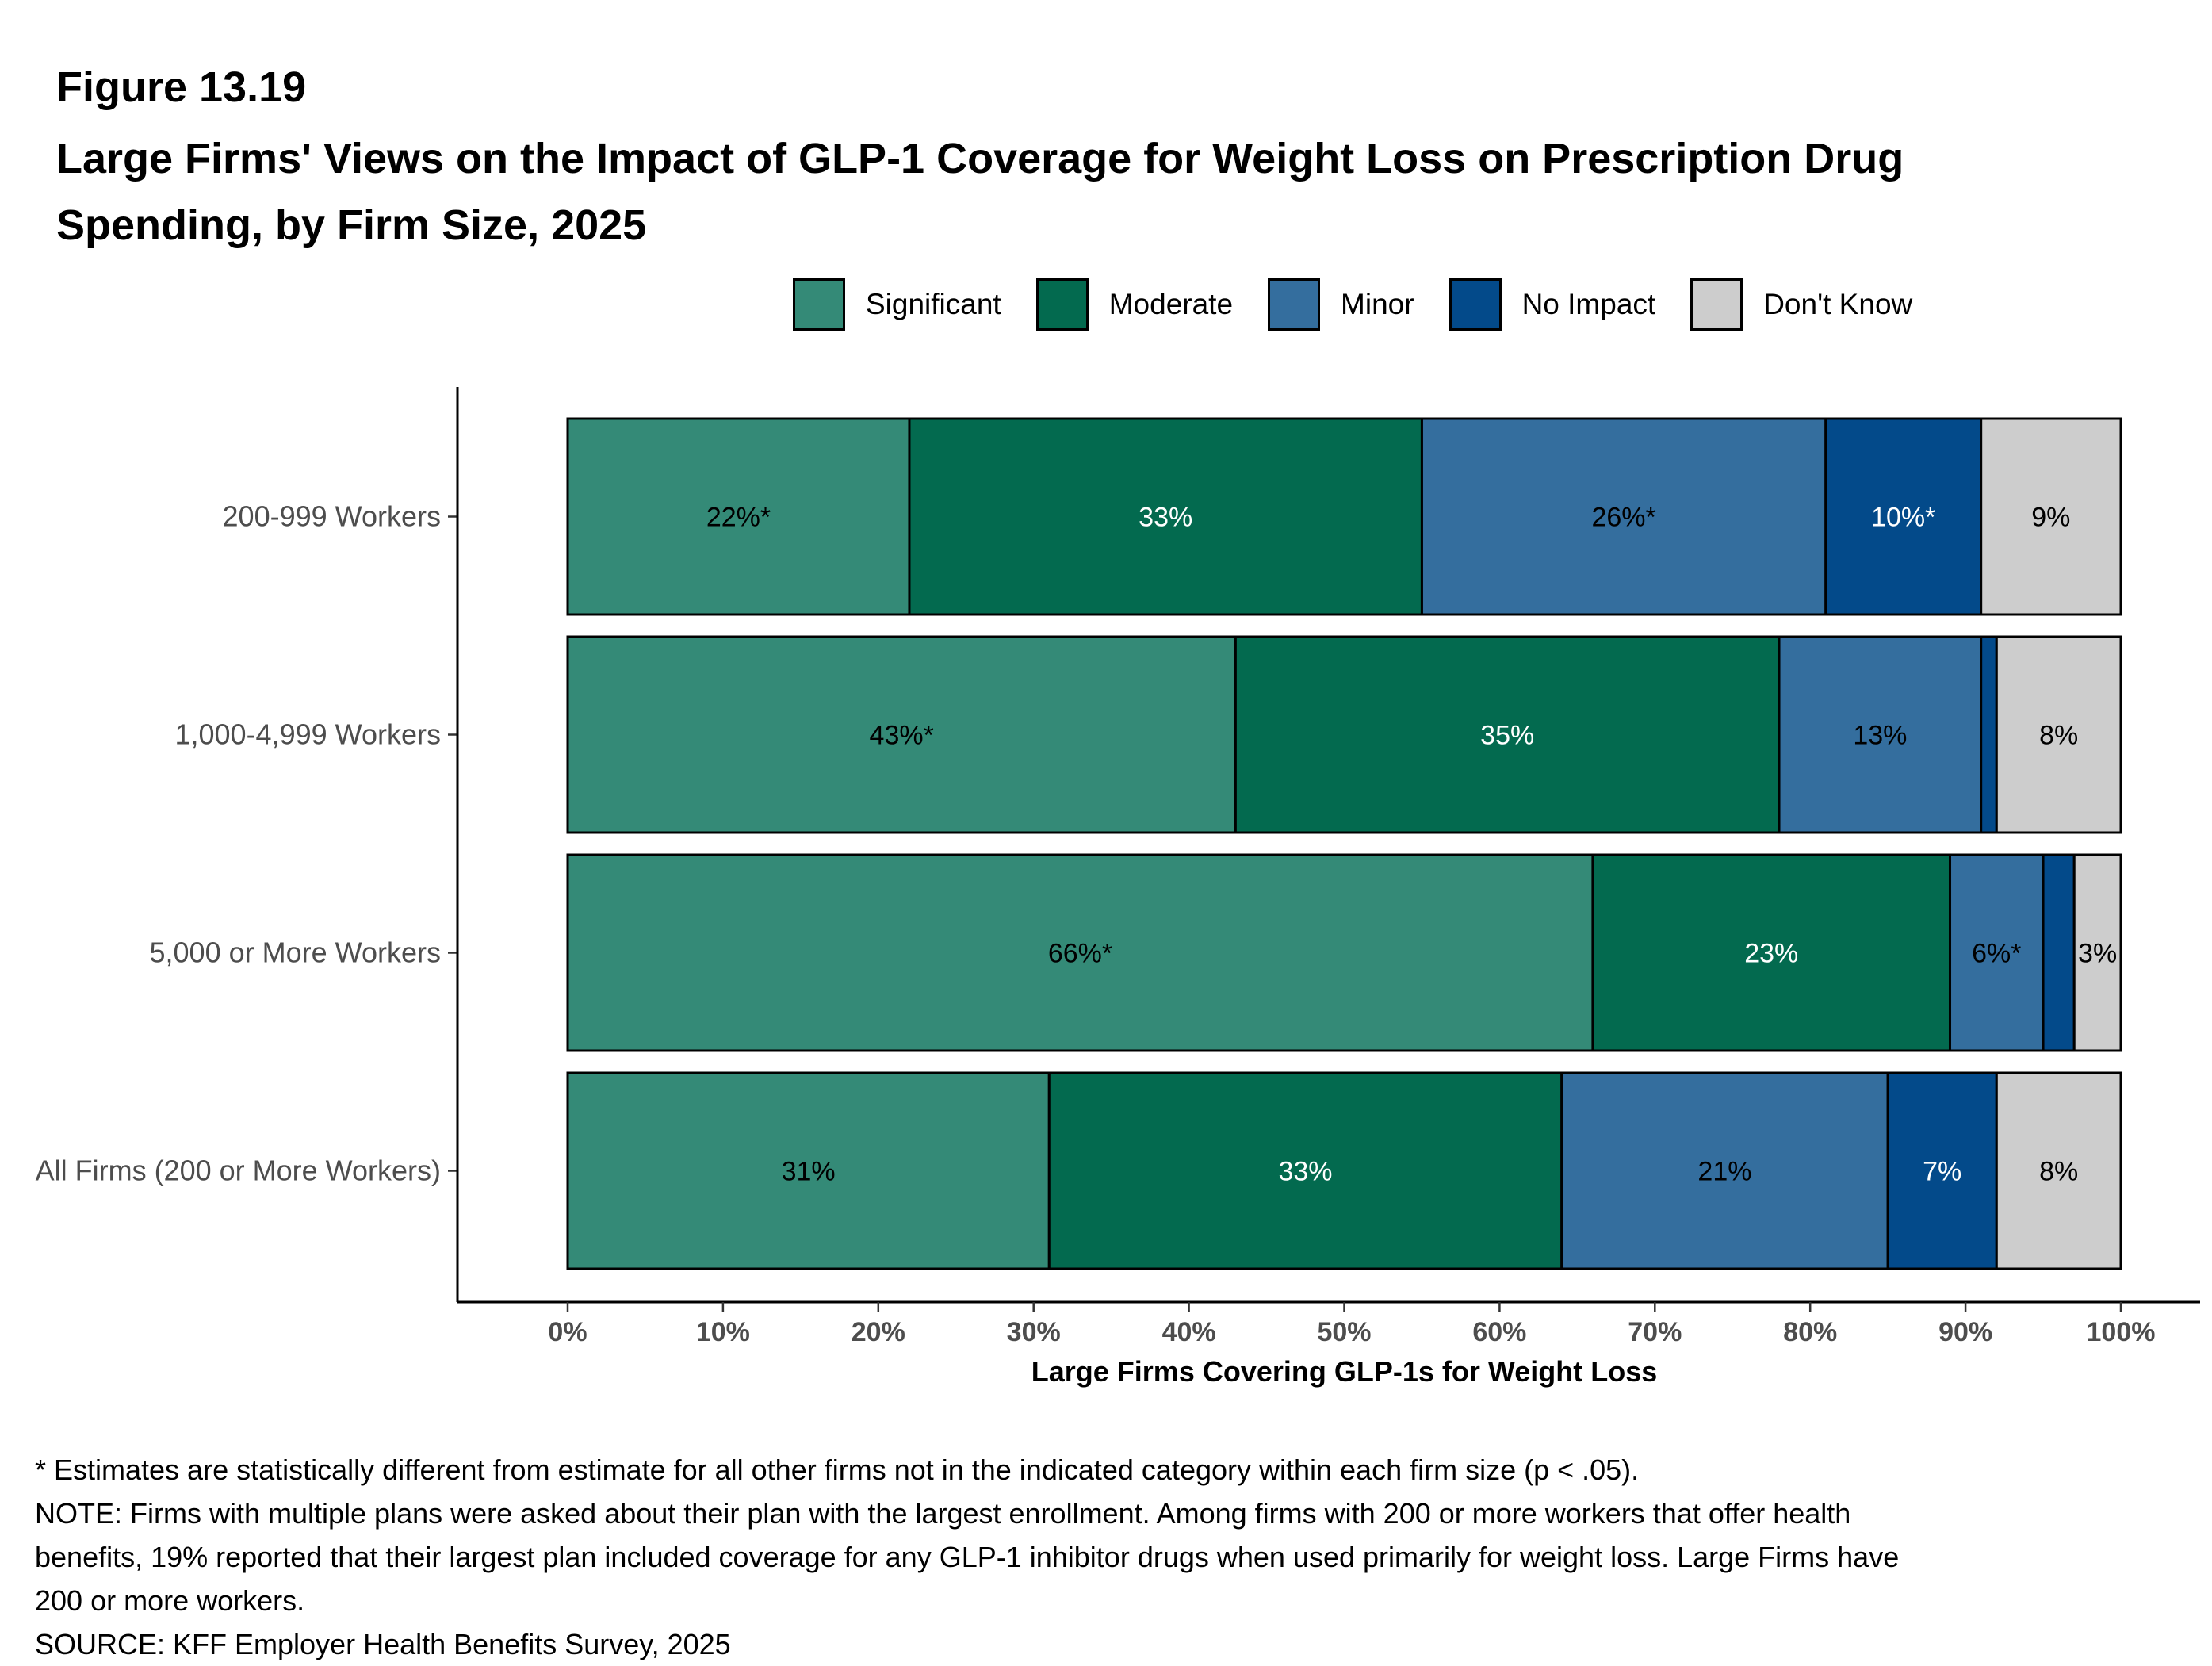 The image size is (2212, 1666). I want to click on x-tick-label-6: 60%, so click(1499, 1332).